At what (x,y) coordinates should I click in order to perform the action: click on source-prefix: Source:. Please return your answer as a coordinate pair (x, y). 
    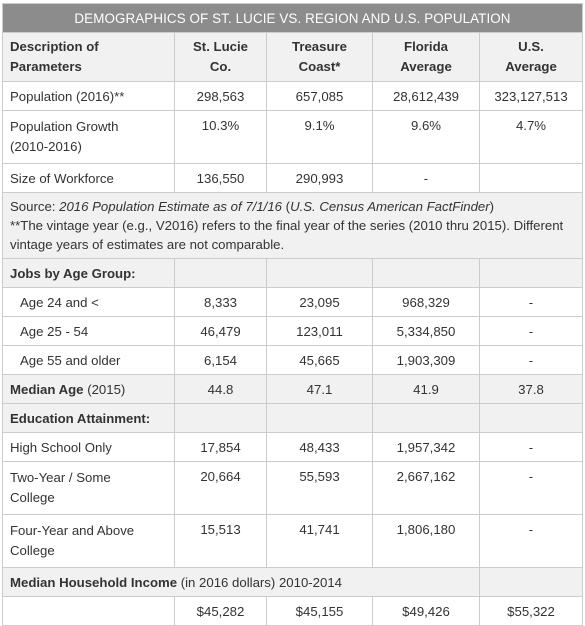
    Looking at the image, I should click on (35, 206).